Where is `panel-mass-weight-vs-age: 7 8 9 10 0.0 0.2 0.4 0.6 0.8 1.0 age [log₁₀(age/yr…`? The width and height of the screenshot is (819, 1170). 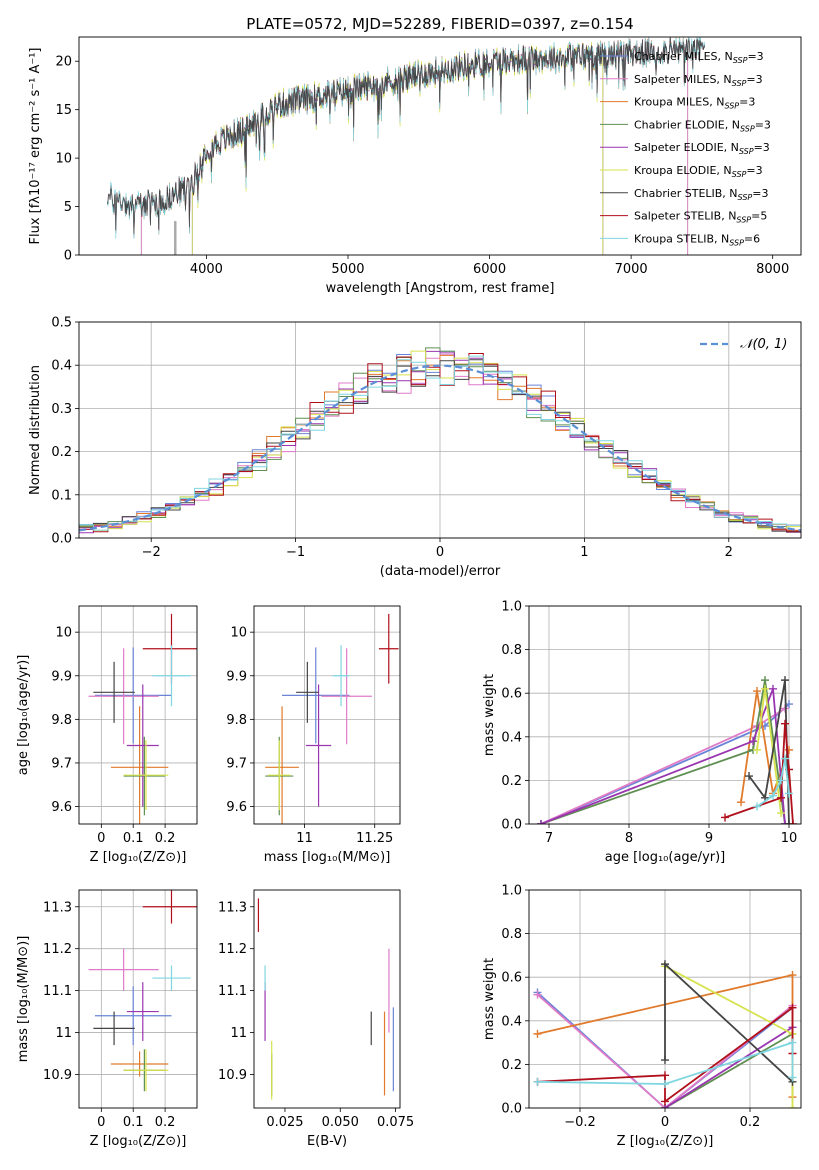
panel-mass-weight-vs-age: 7 8 9 10 0.0 0.2 0.4 0.6 0.8 1.0 age [log₁₀(age/yr… is located at coordinates (642, 732).